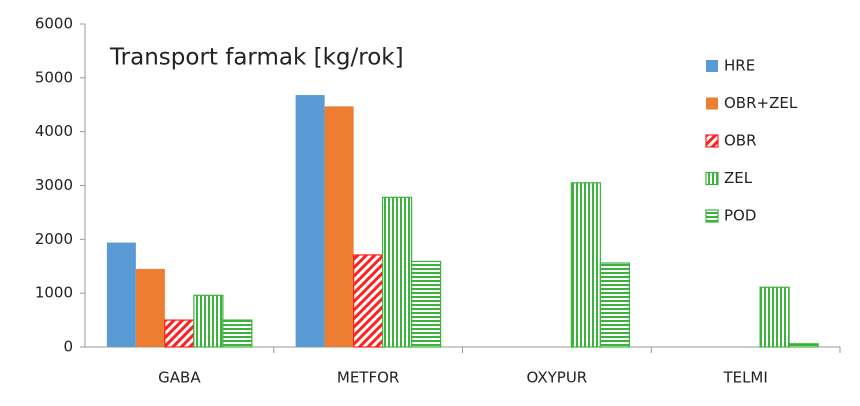 This screenshot has width=860, height=406. What do you see at coordinates (54, 131) in the screenshot?
I see `y-tick-label: 4000` at bounding box center [54, 131].